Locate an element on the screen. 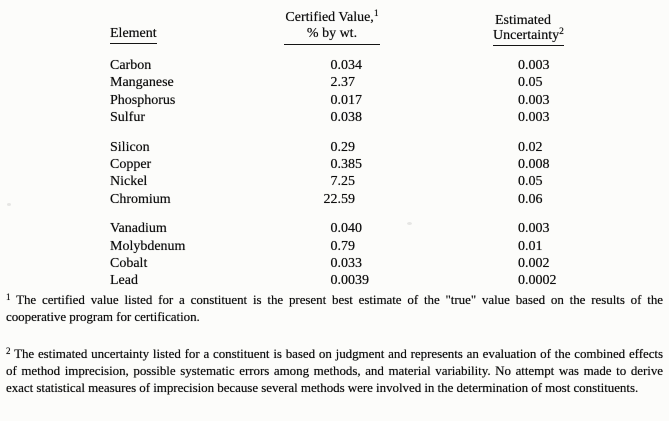  element-name: Phosphorus is located at coordinates (143, 100).